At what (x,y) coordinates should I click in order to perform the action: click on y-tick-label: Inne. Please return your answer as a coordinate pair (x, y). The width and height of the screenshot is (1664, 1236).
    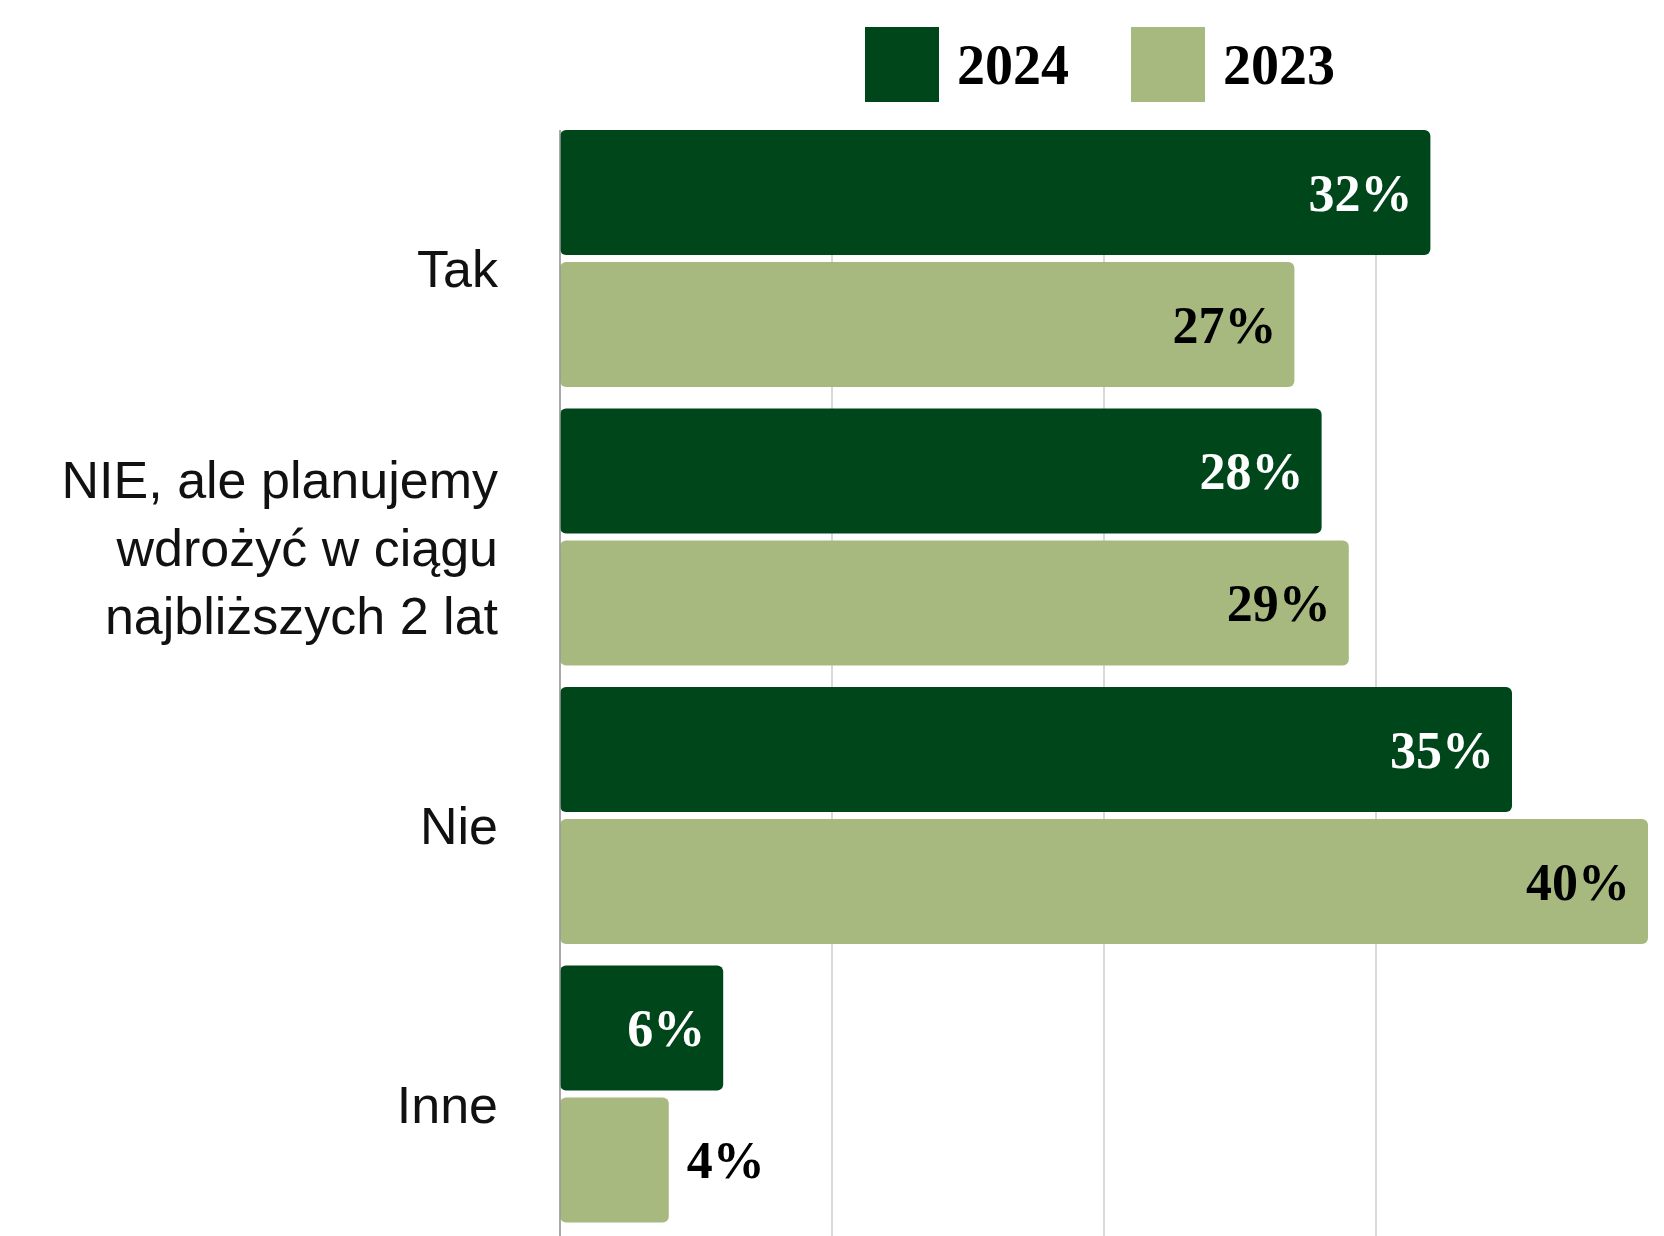
    Looking at the image, I should click on (447, 1104).